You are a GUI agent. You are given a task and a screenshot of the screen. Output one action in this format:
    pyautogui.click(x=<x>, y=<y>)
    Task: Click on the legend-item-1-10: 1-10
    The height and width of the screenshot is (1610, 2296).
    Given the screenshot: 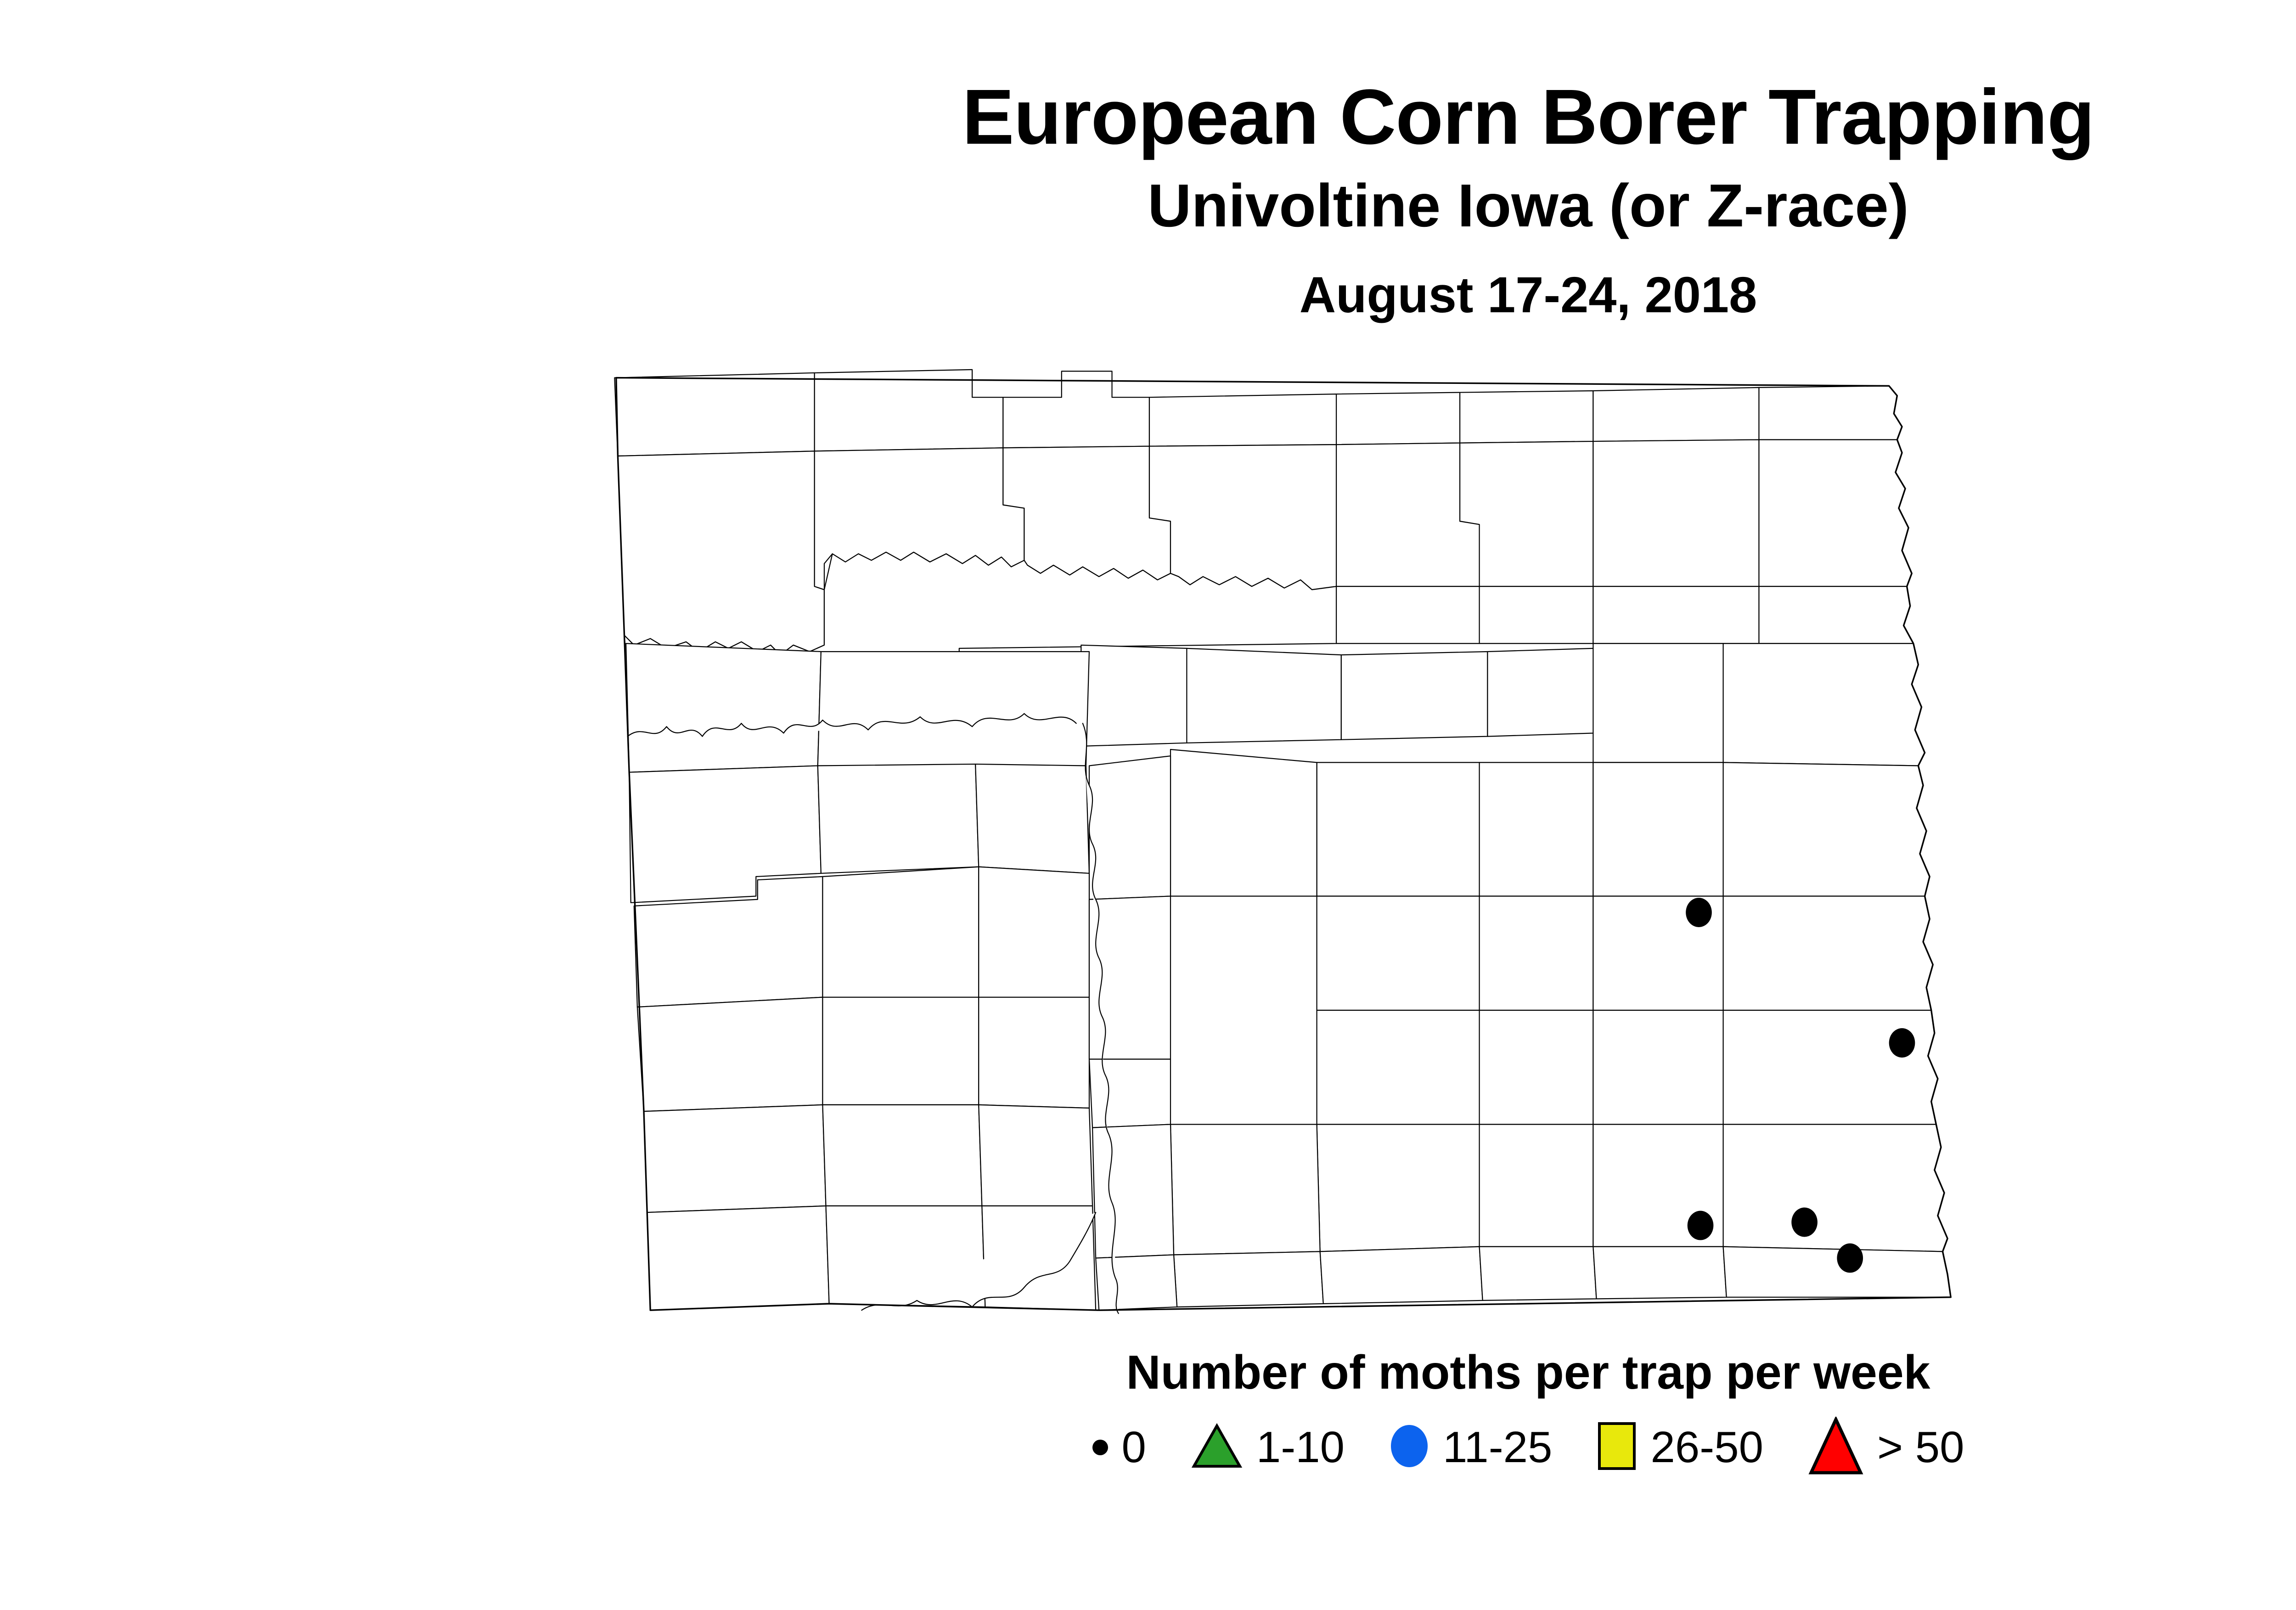 What is the action you would take?
    pyautogui.click(x=1268, y=1448)
    